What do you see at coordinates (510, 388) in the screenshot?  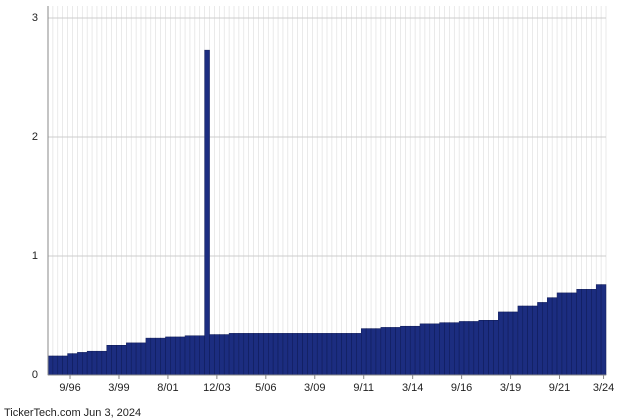 I see `x-tick-label: 3/19` at bounding box center [510, 388].